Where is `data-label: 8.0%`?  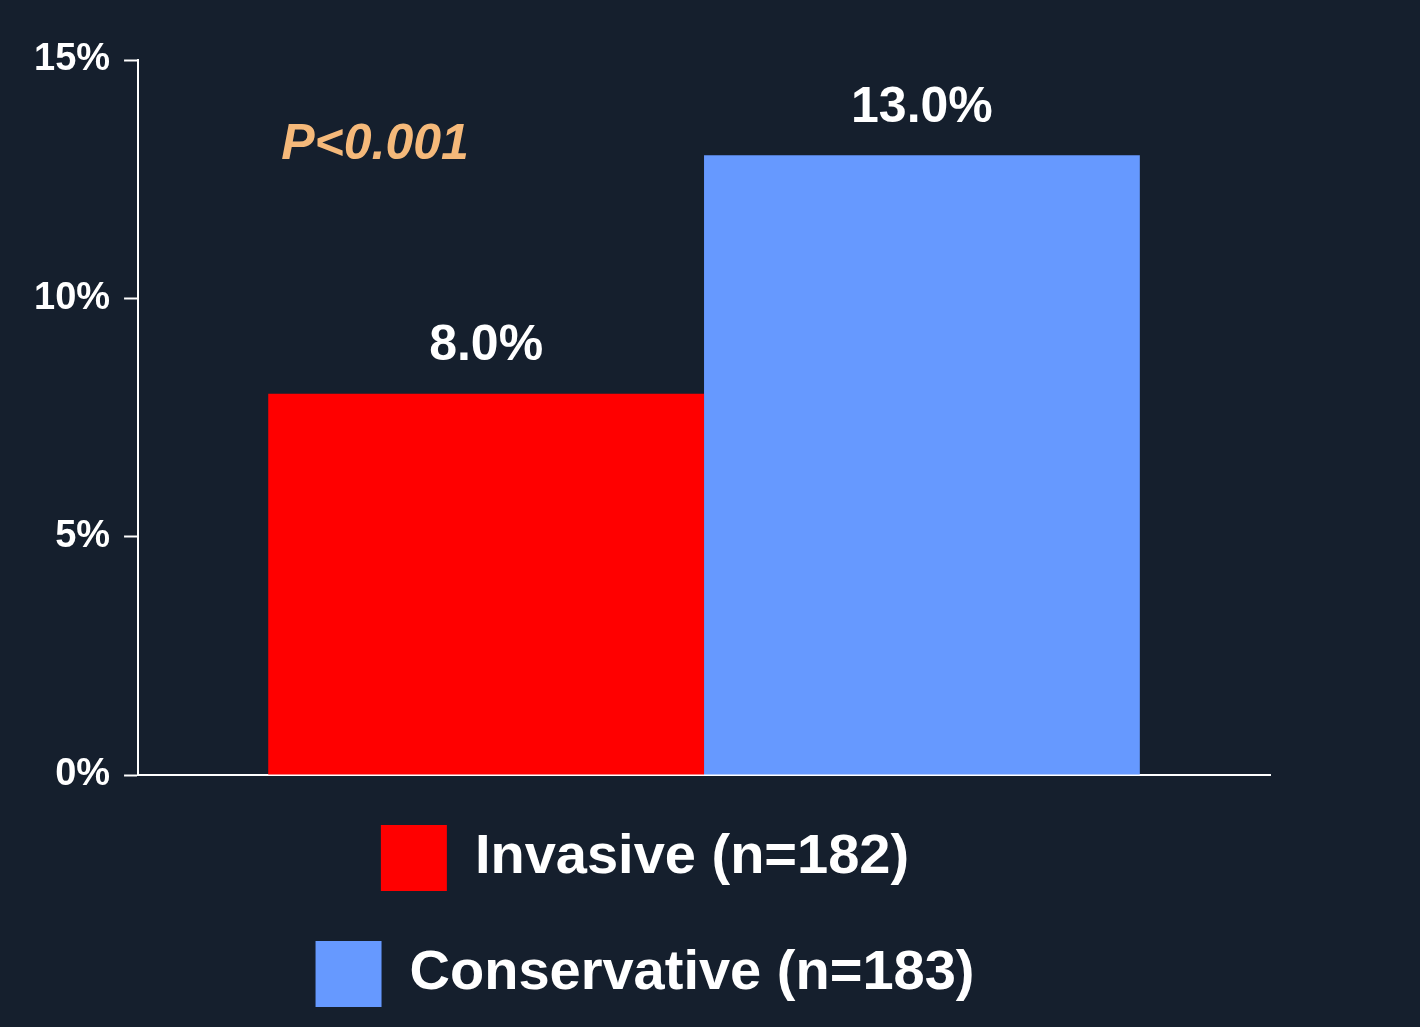
data-label: 8.0% is located at coordinates (486, 343).